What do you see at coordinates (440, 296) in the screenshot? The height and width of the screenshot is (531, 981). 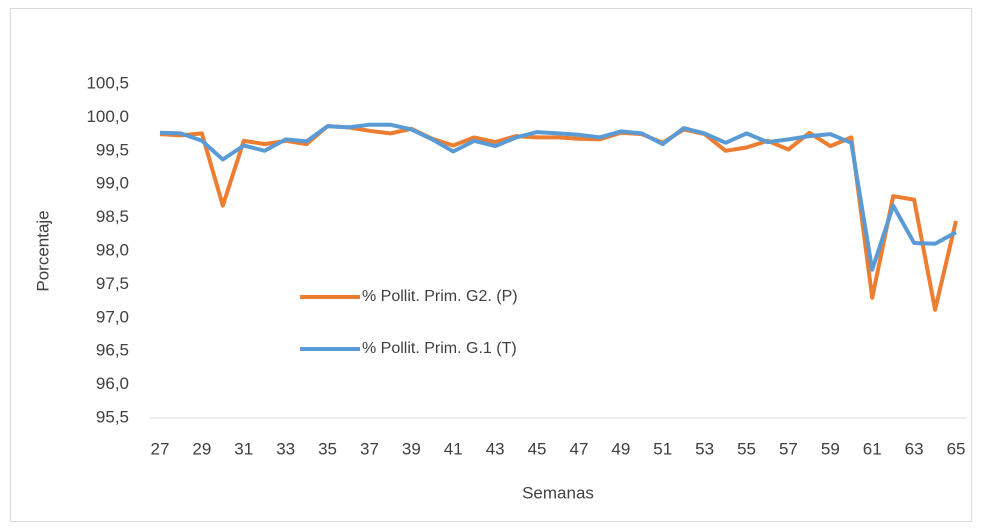 I see `legend-label: % Pollit. Prim. G2. (P)` at bounding box center [440, 296].